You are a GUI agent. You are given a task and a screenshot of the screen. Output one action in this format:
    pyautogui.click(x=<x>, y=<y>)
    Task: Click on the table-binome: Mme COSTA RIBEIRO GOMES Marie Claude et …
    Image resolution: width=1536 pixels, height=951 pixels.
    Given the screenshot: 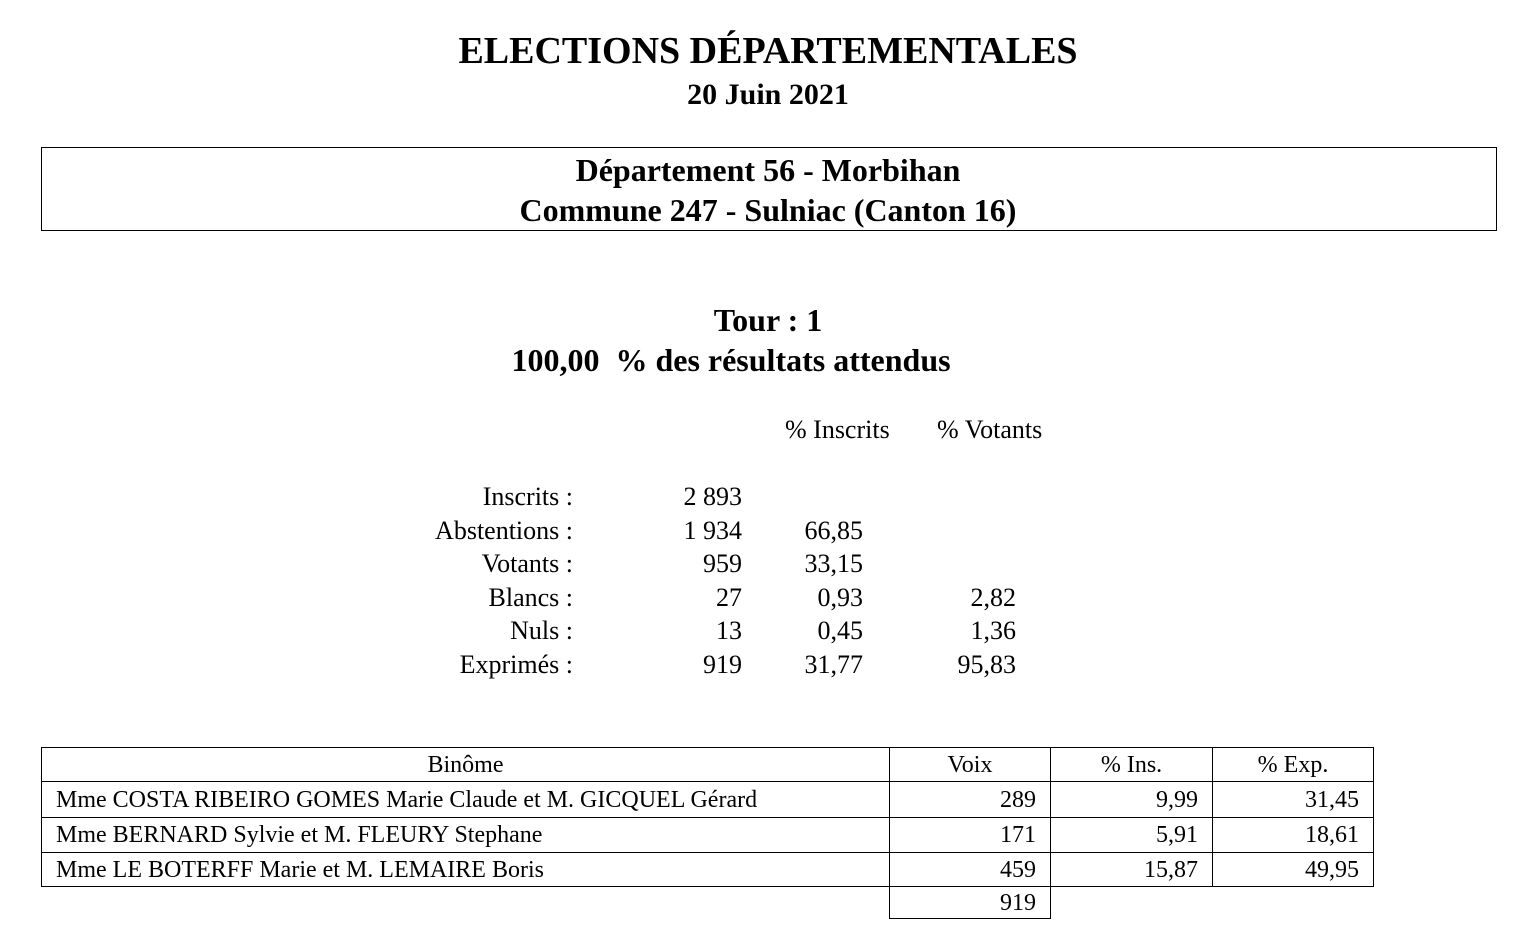 What is the action you would take?
    pyautogui.click(x=465, y=799)
    